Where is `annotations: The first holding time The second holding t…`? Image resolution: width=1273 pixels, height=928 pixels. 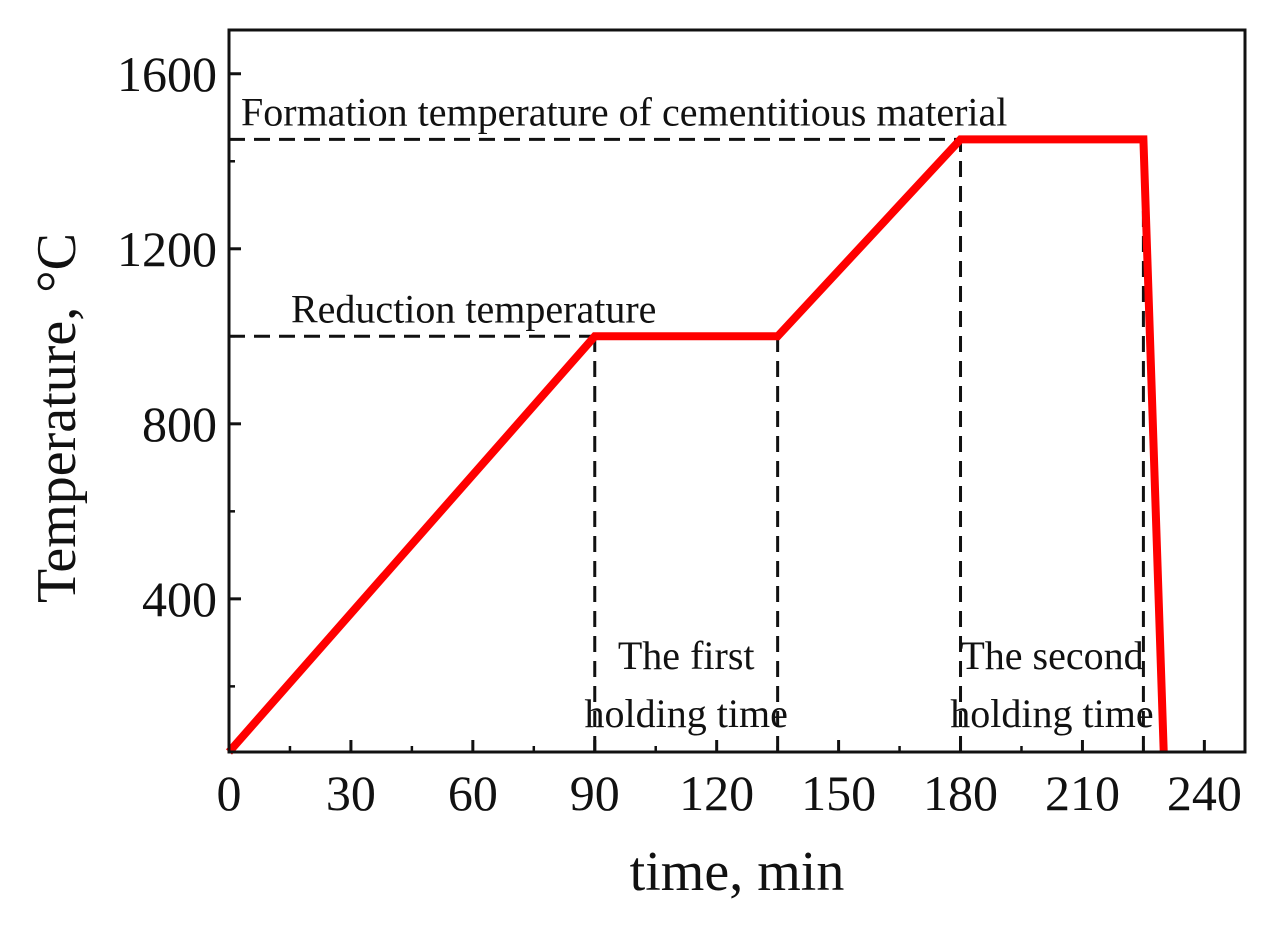
annotations: The first holding time The second holding t… is located at coordinates (869, 684).